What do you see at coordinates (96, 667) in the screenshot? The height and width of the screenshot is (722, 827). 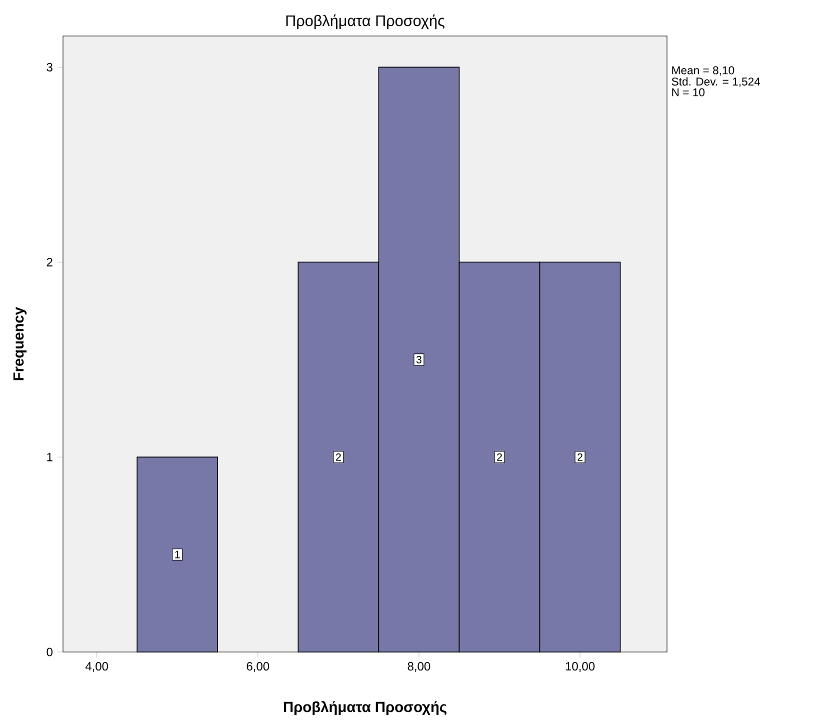 I see `x-tick-label: 4,00` at bounding box center [96, 667].